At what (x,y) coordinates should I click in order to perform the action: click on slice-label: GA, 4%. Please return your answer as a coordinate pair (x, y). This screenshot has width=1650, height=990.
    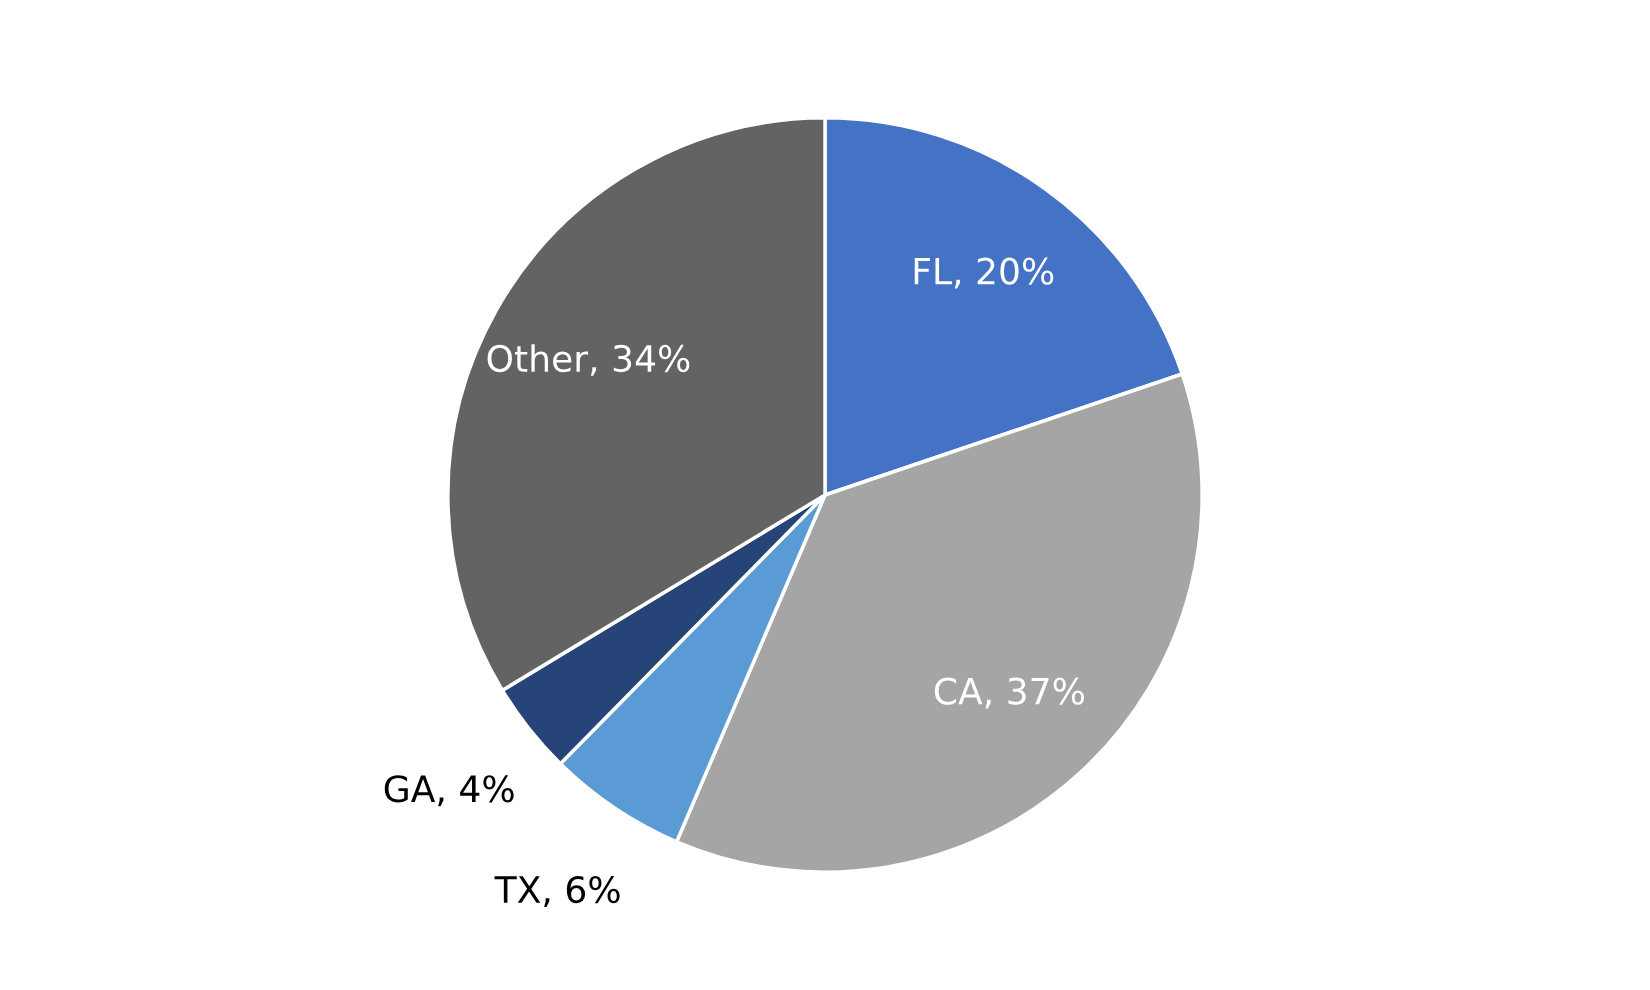
    Looking at the image, I should click on (449, 791).